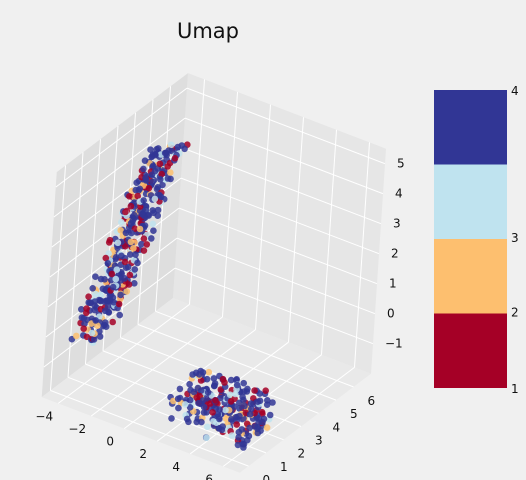 The image size is (526, 480). What do you see at coordinates (58, 278) in the screenshot?
I see `grid-y-side` at bounding box center [58, 278].